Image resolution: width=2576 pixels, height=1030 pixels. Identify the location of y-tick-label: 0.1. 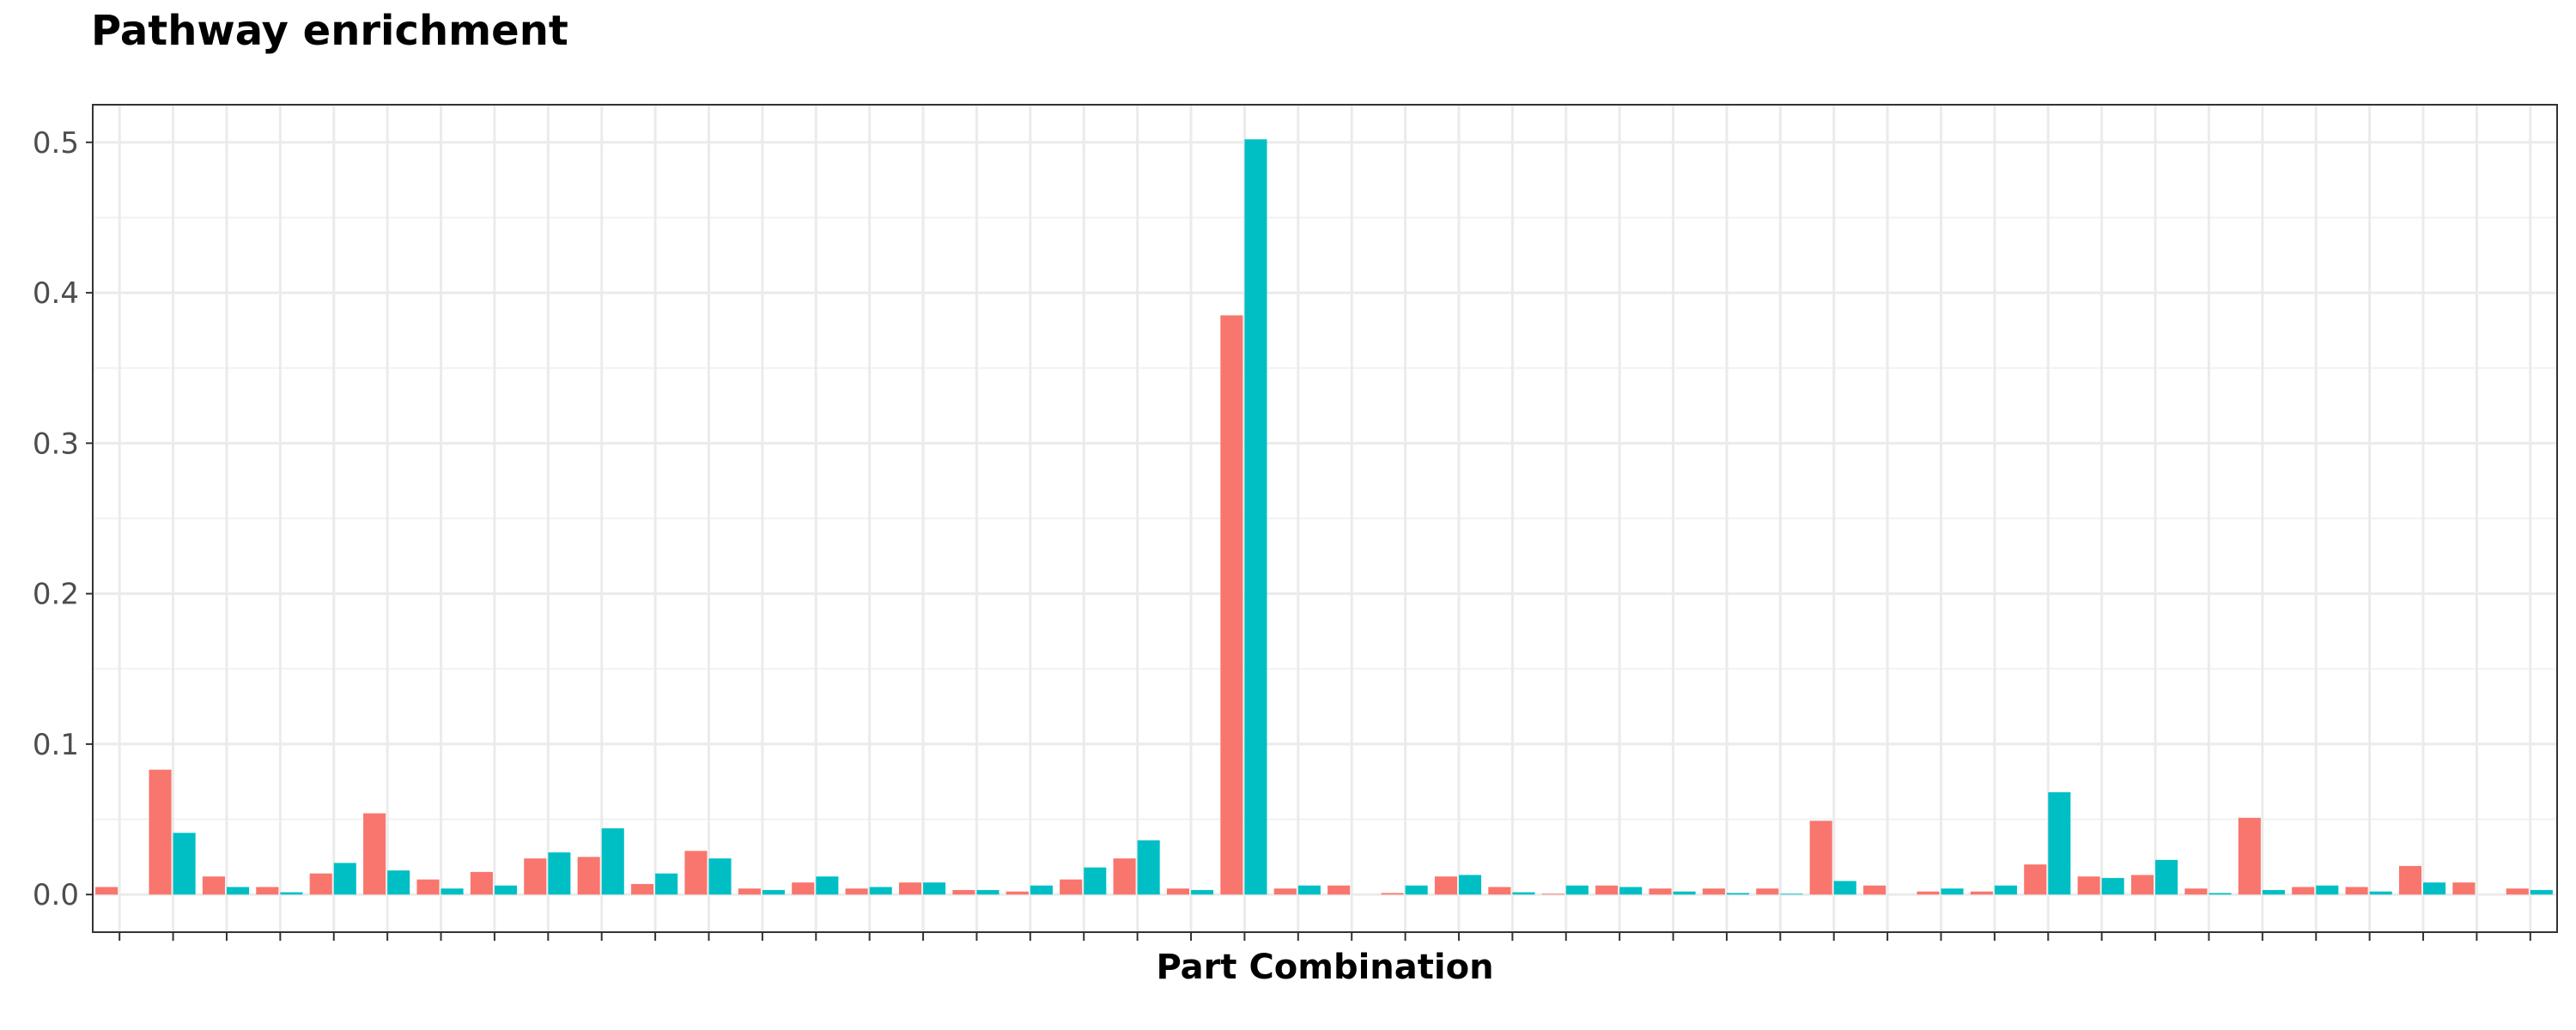
(56, 745).